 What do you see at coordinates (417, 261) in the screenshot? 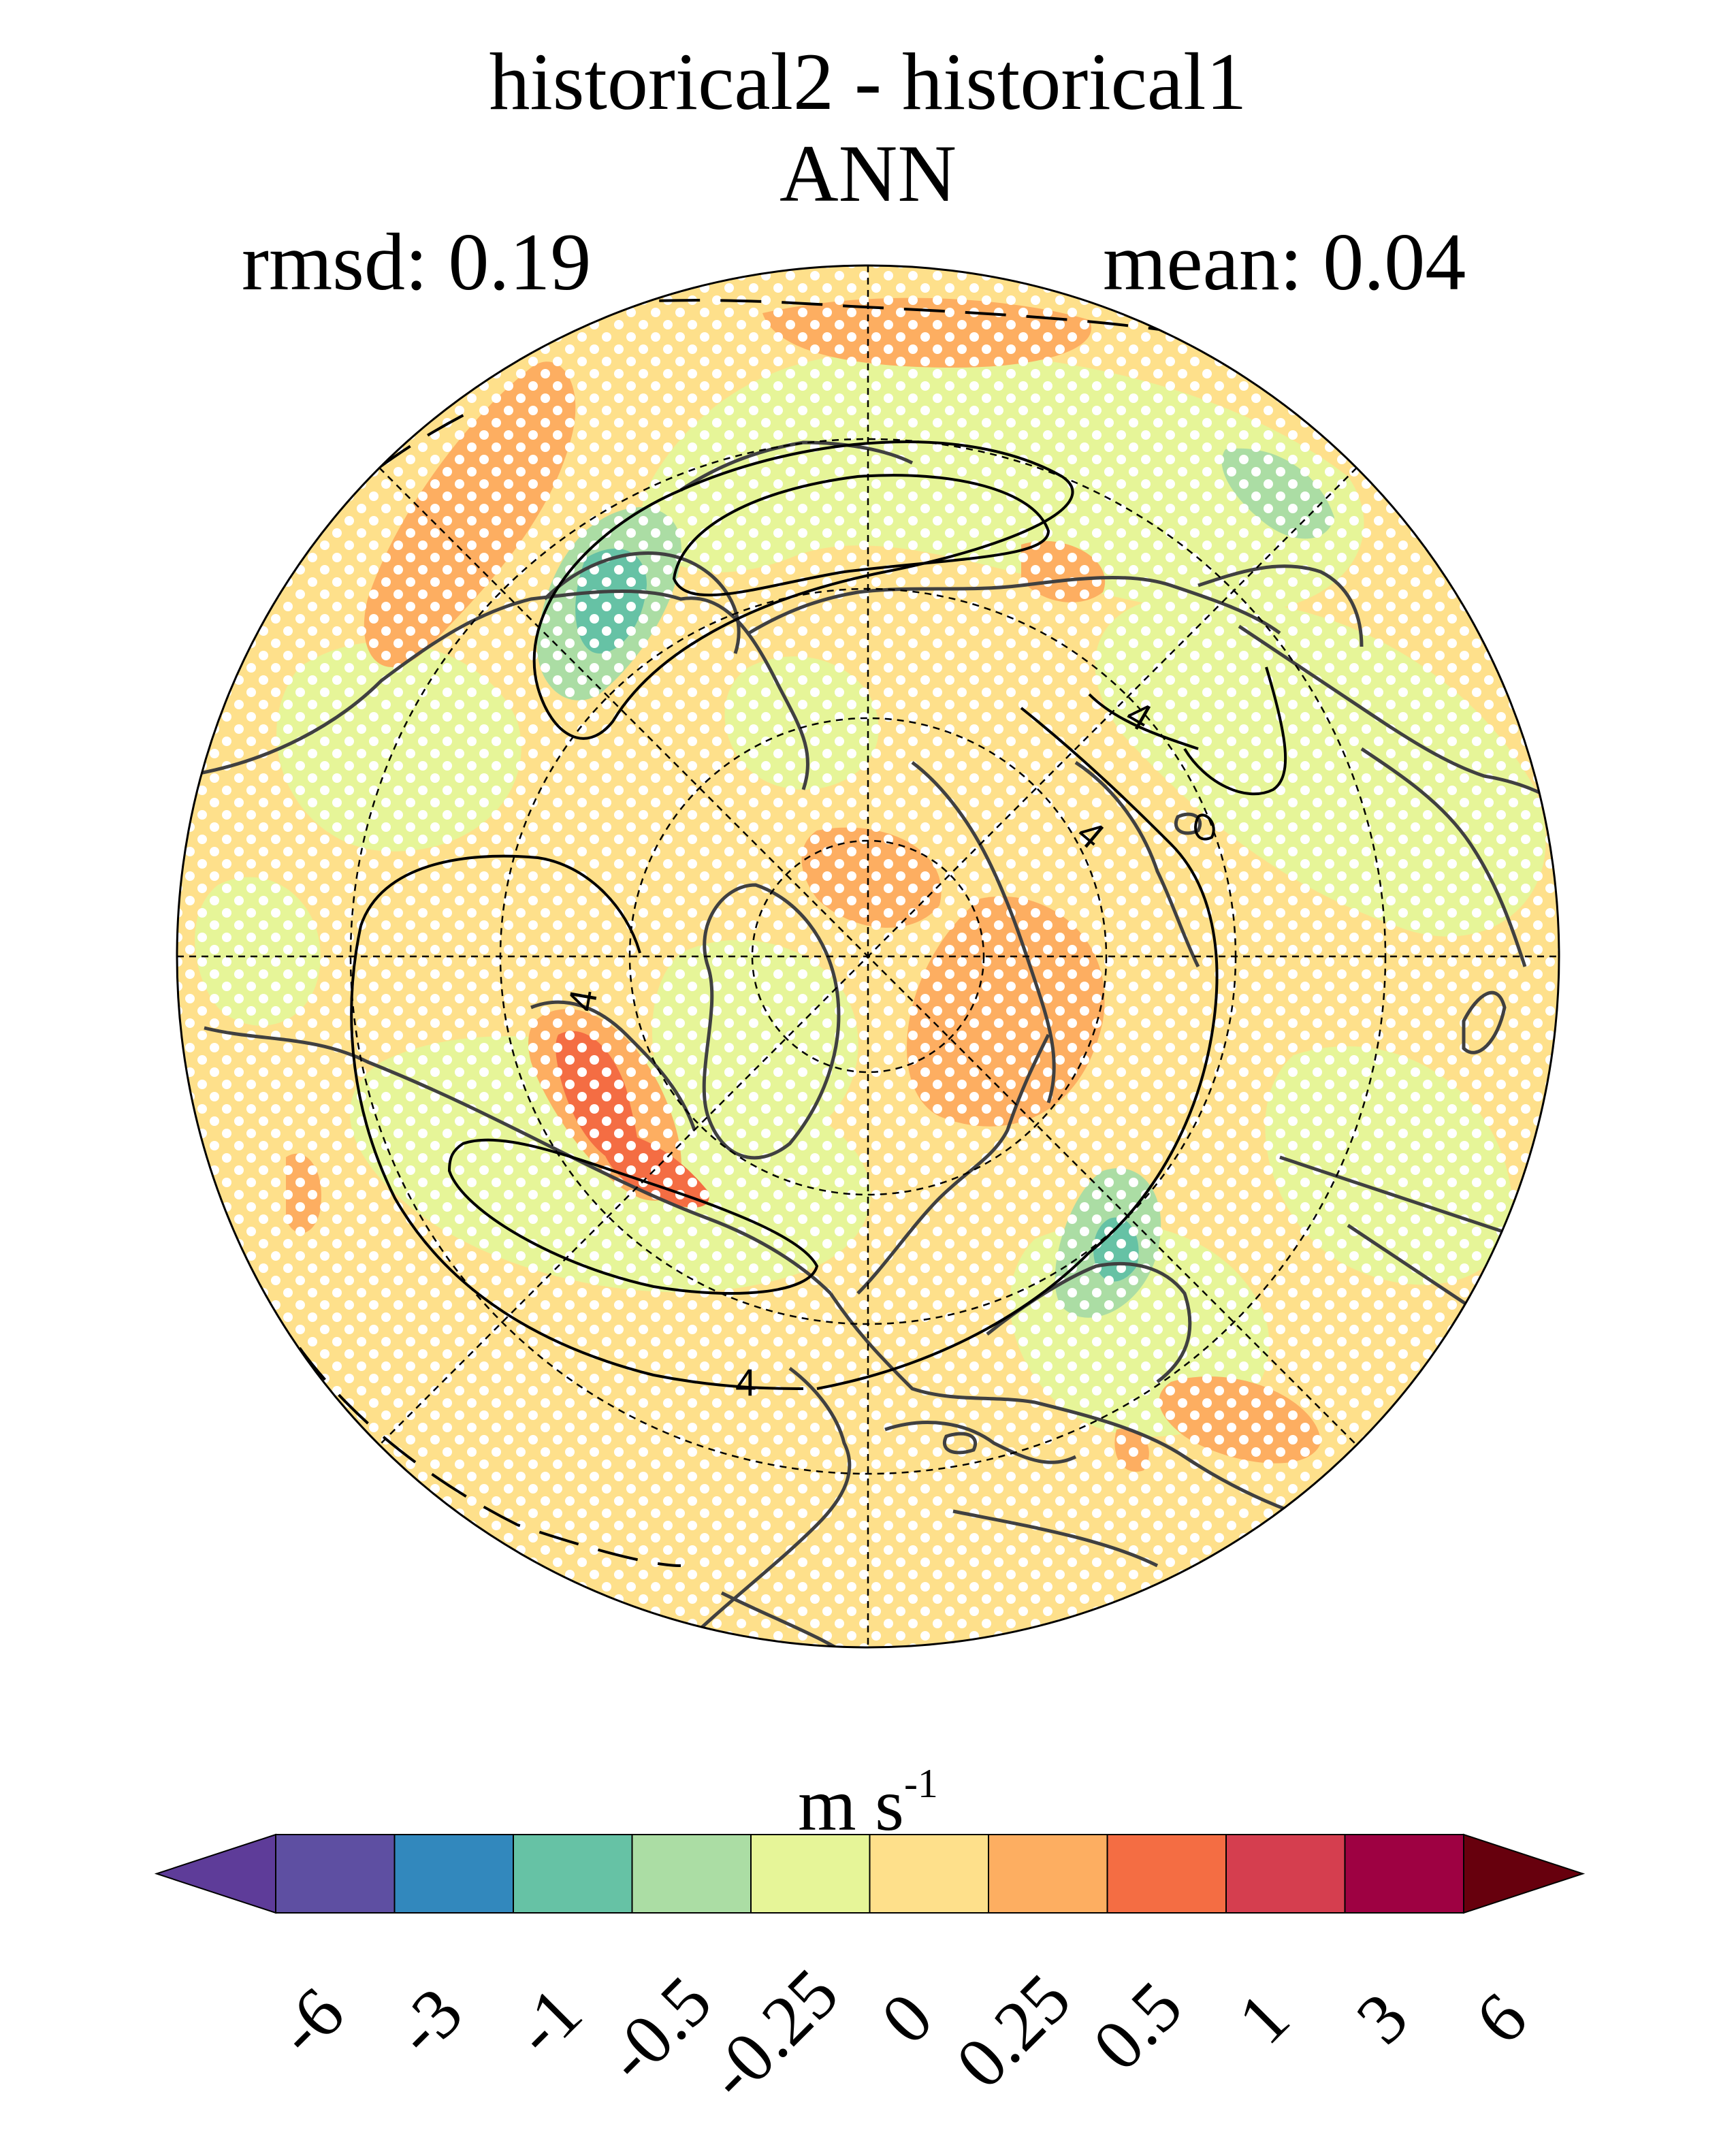
I see `rmsd-label: rmsd: 0.19` at bounding box center [417, 261].